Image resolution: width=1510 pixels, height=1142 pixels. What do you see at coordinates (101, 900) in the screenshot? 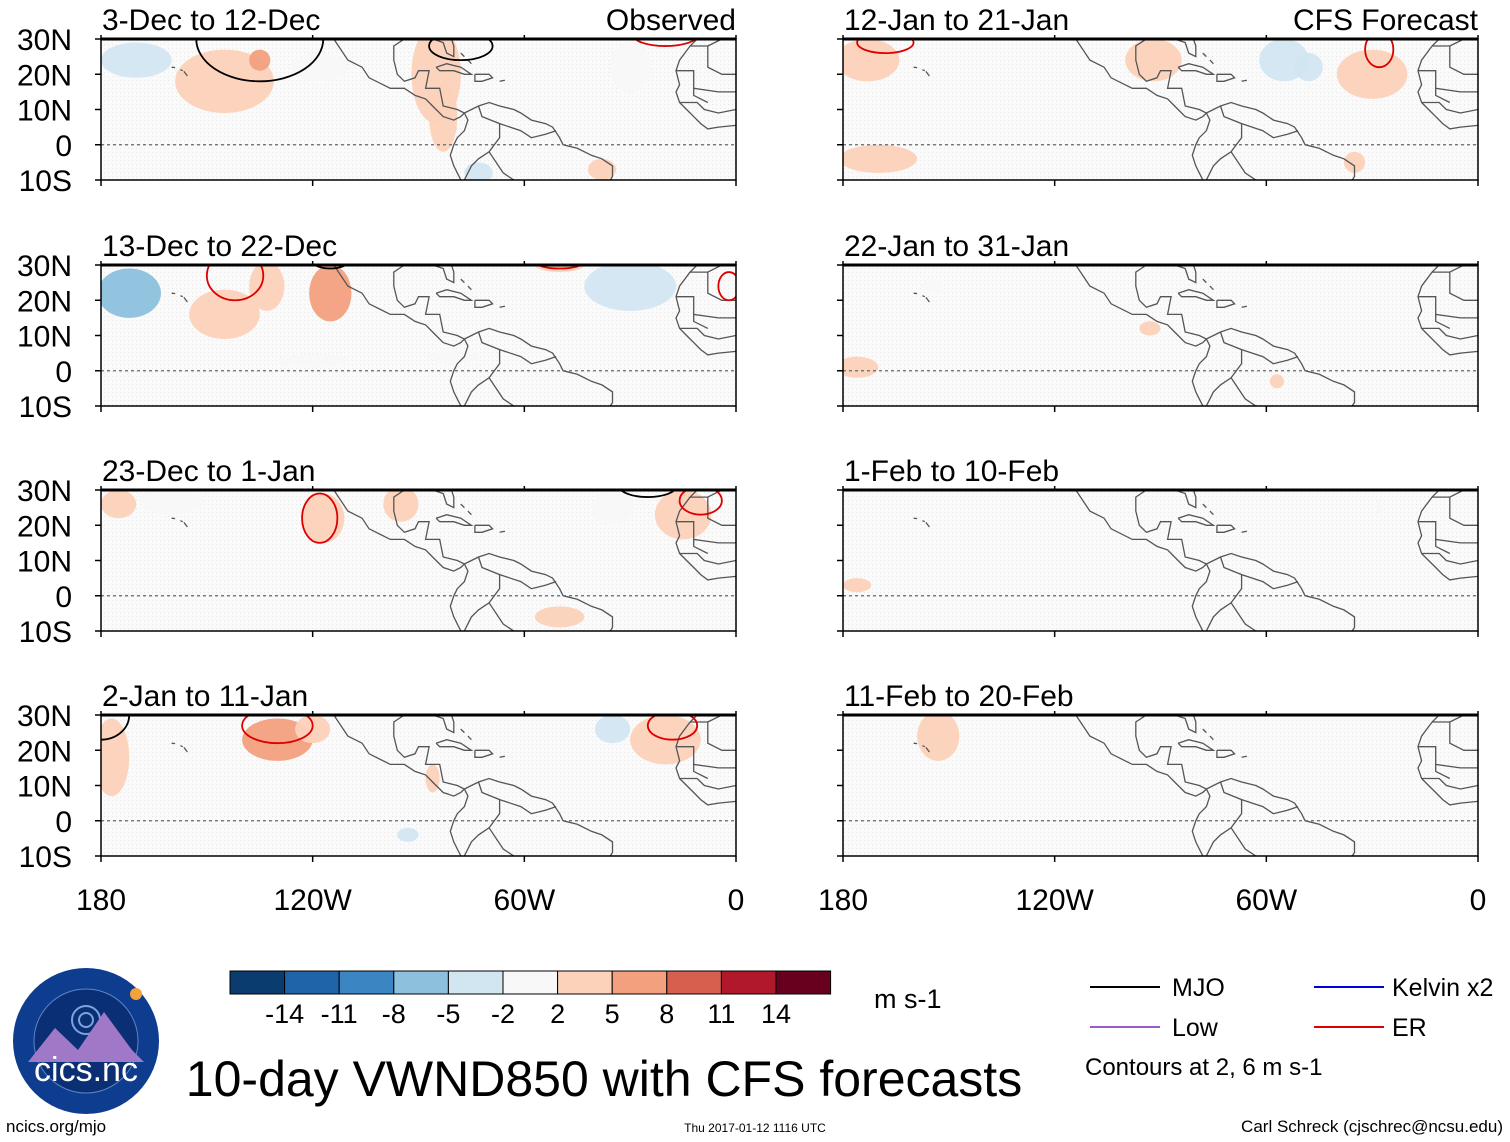
I see `x-tick-label: 180` at bounding box center [101, 900].